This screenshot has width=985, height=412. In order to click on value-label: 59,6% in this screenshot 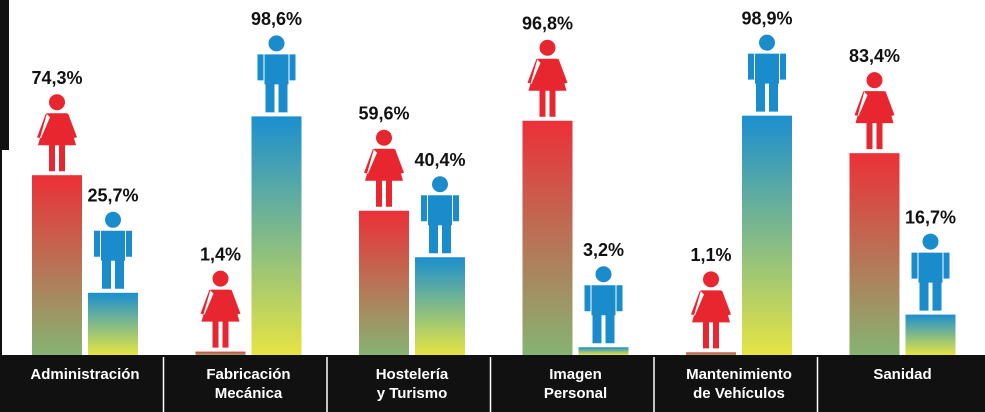, I will do `click(383, 114)`.